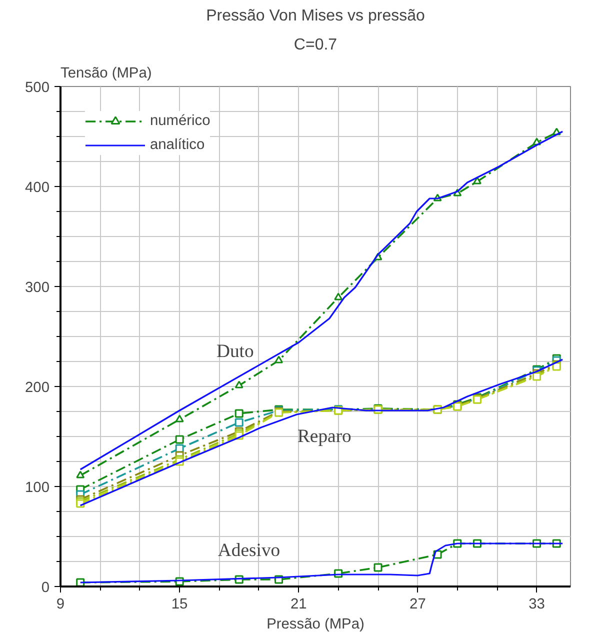 Image resolution: width=589 pixels, height=639 pixels. What do you see at coordinates (37, 88) in the screenshot?
I see `y-tick-label: 500` at bounding box center [37, 88].